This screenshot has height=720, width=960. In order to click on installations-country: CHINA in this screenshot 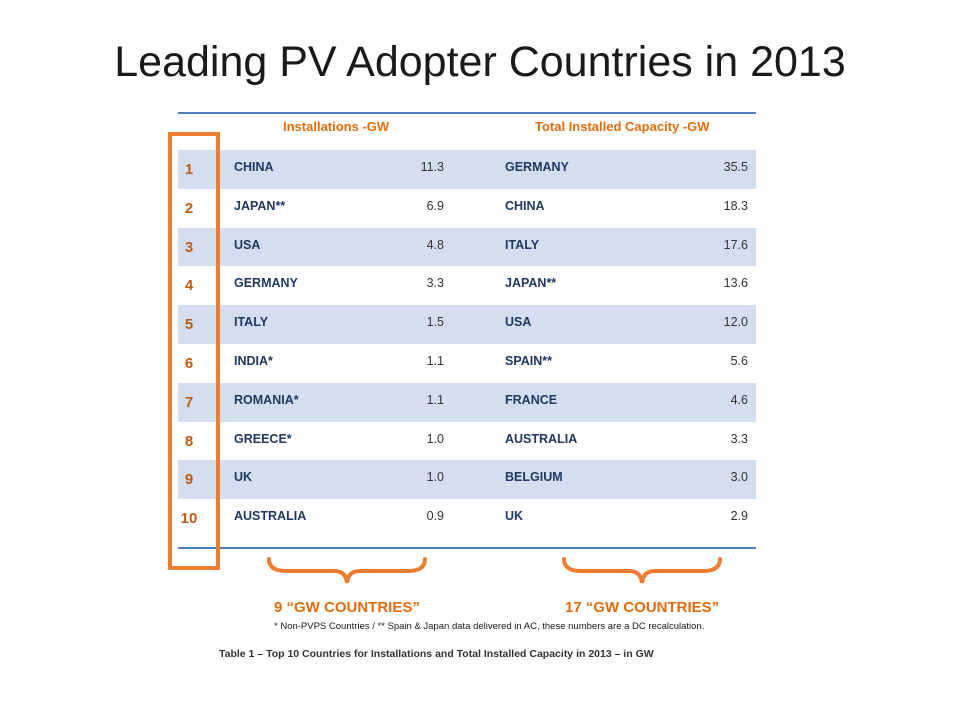, I will do `click(254, 167)`.